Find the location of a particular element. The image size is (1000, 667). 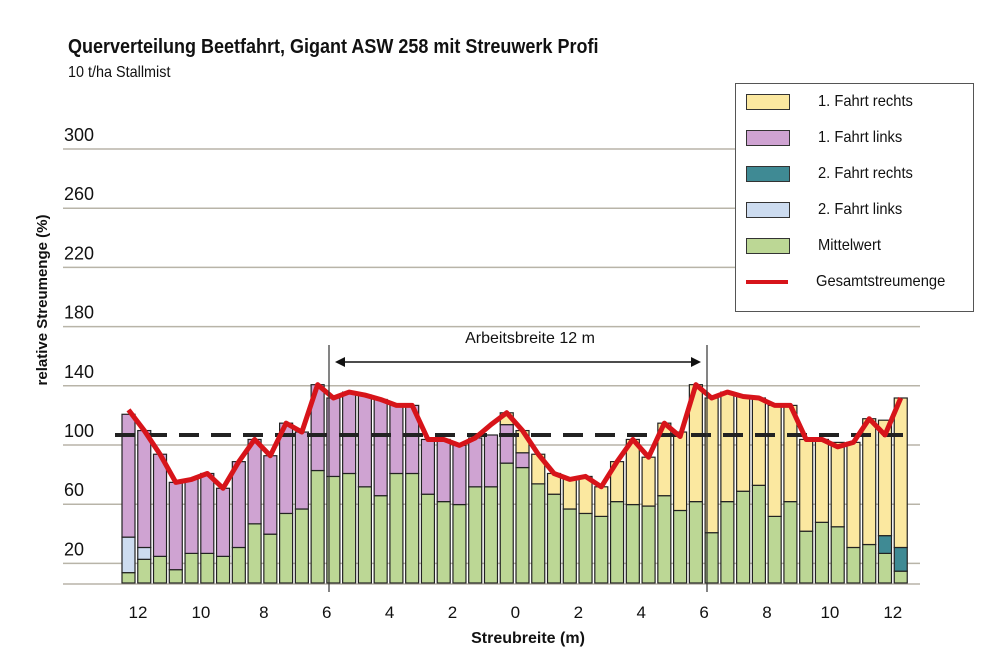

legend-item-gesamtstreumenge: Gesamtstreumenge is located at coordinates (851, 282).